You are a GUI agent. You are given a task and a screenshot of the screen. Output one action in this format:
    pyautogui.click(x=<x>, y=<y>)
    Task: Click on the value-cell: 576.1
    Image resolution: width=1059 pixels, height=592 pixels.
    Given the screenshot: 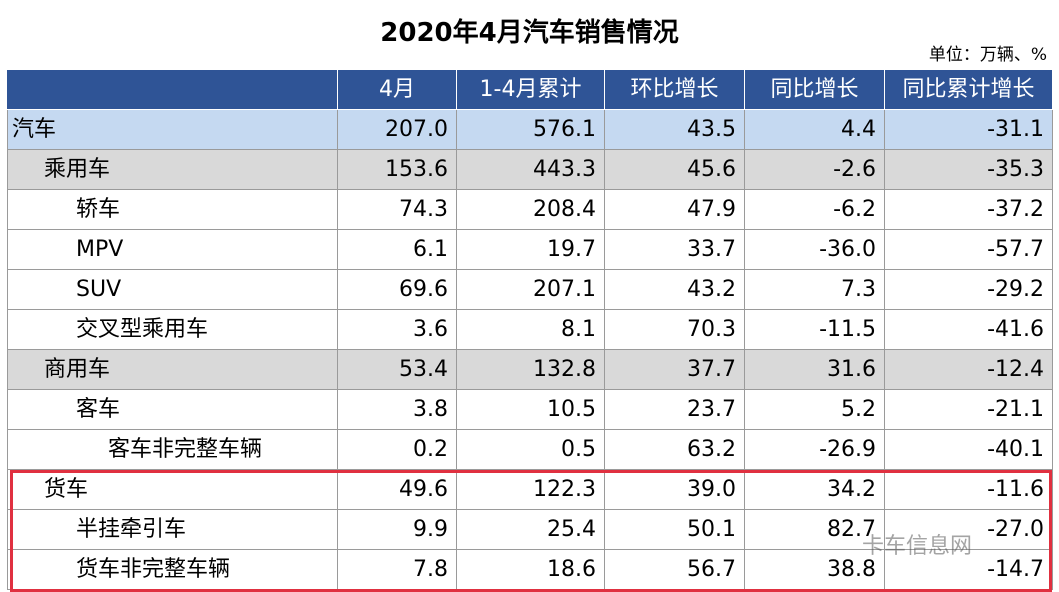 What is the action you would take?
    pyautogui.click(x=531, y=130)
    